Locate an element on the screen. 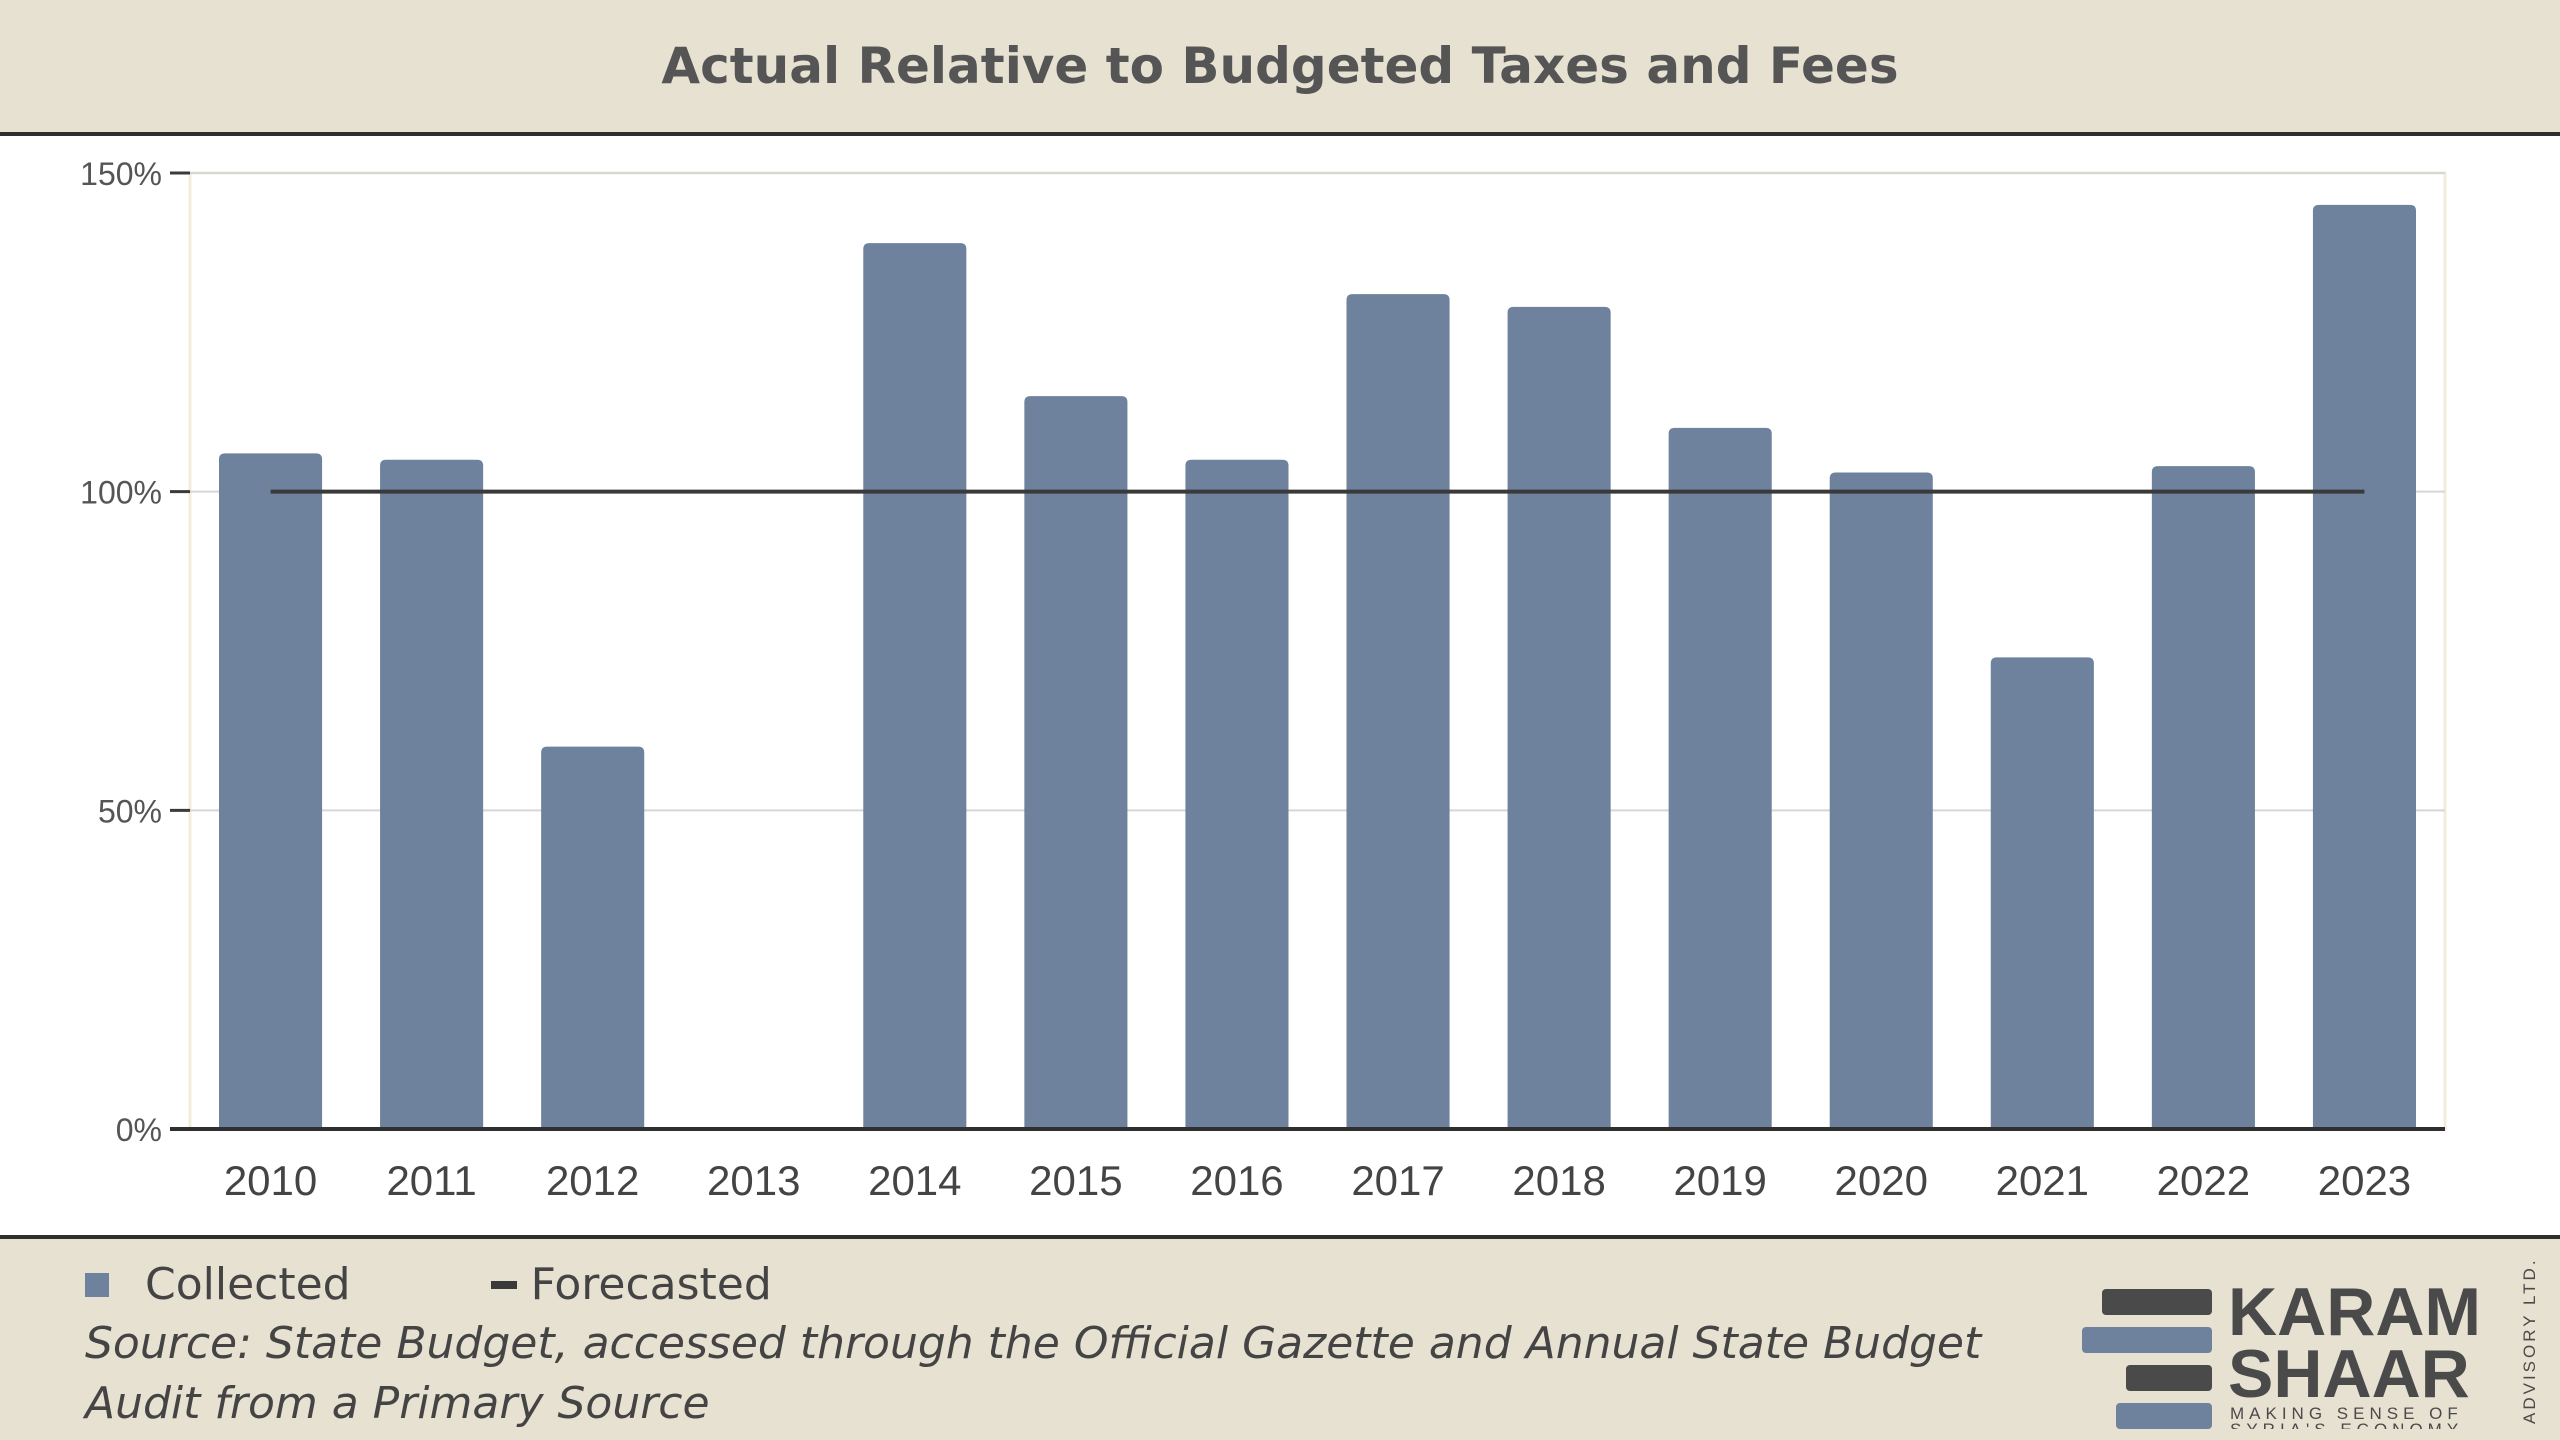 The height and width of the screenshot is (1440, 2560). x-tick-label: 2013 is located at coordinates (753, 1180).